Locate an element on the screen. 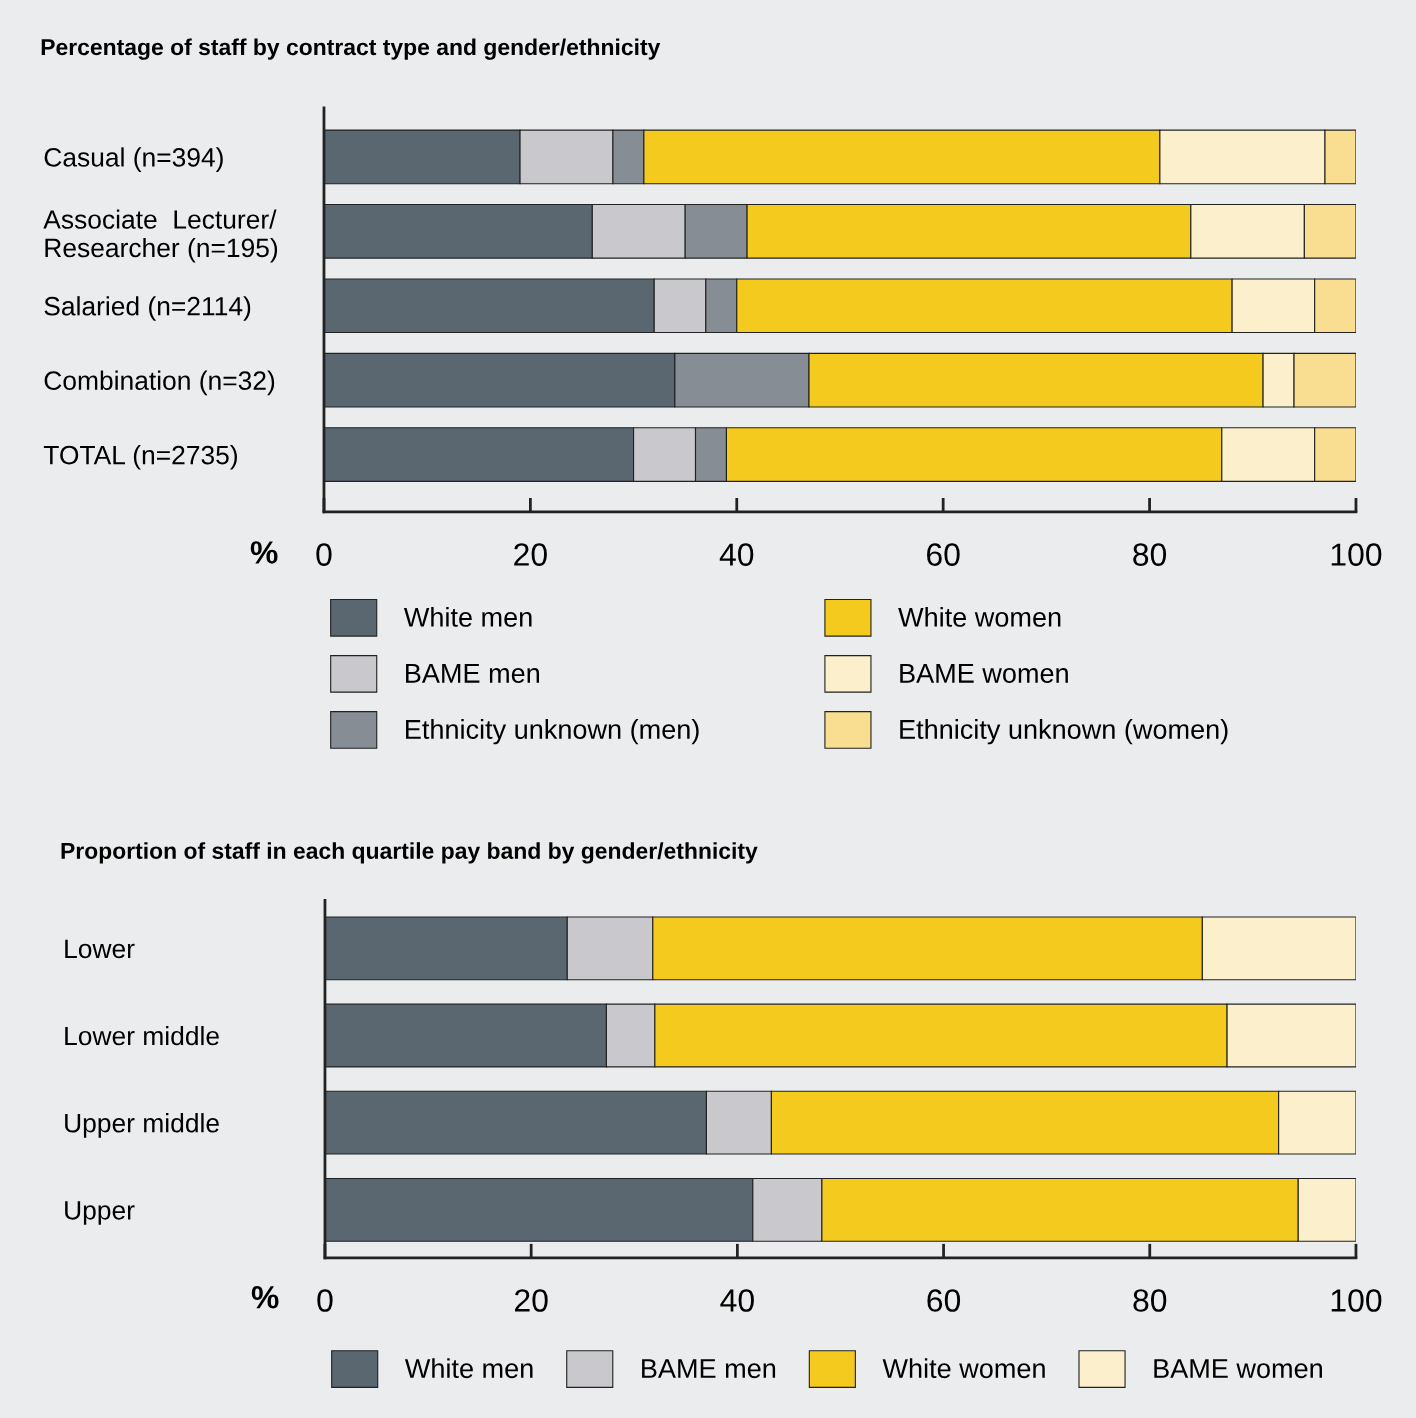  y-tick-label: Associate Lecturer/ Researcher (n=195) is located at coordinates (160, 236).